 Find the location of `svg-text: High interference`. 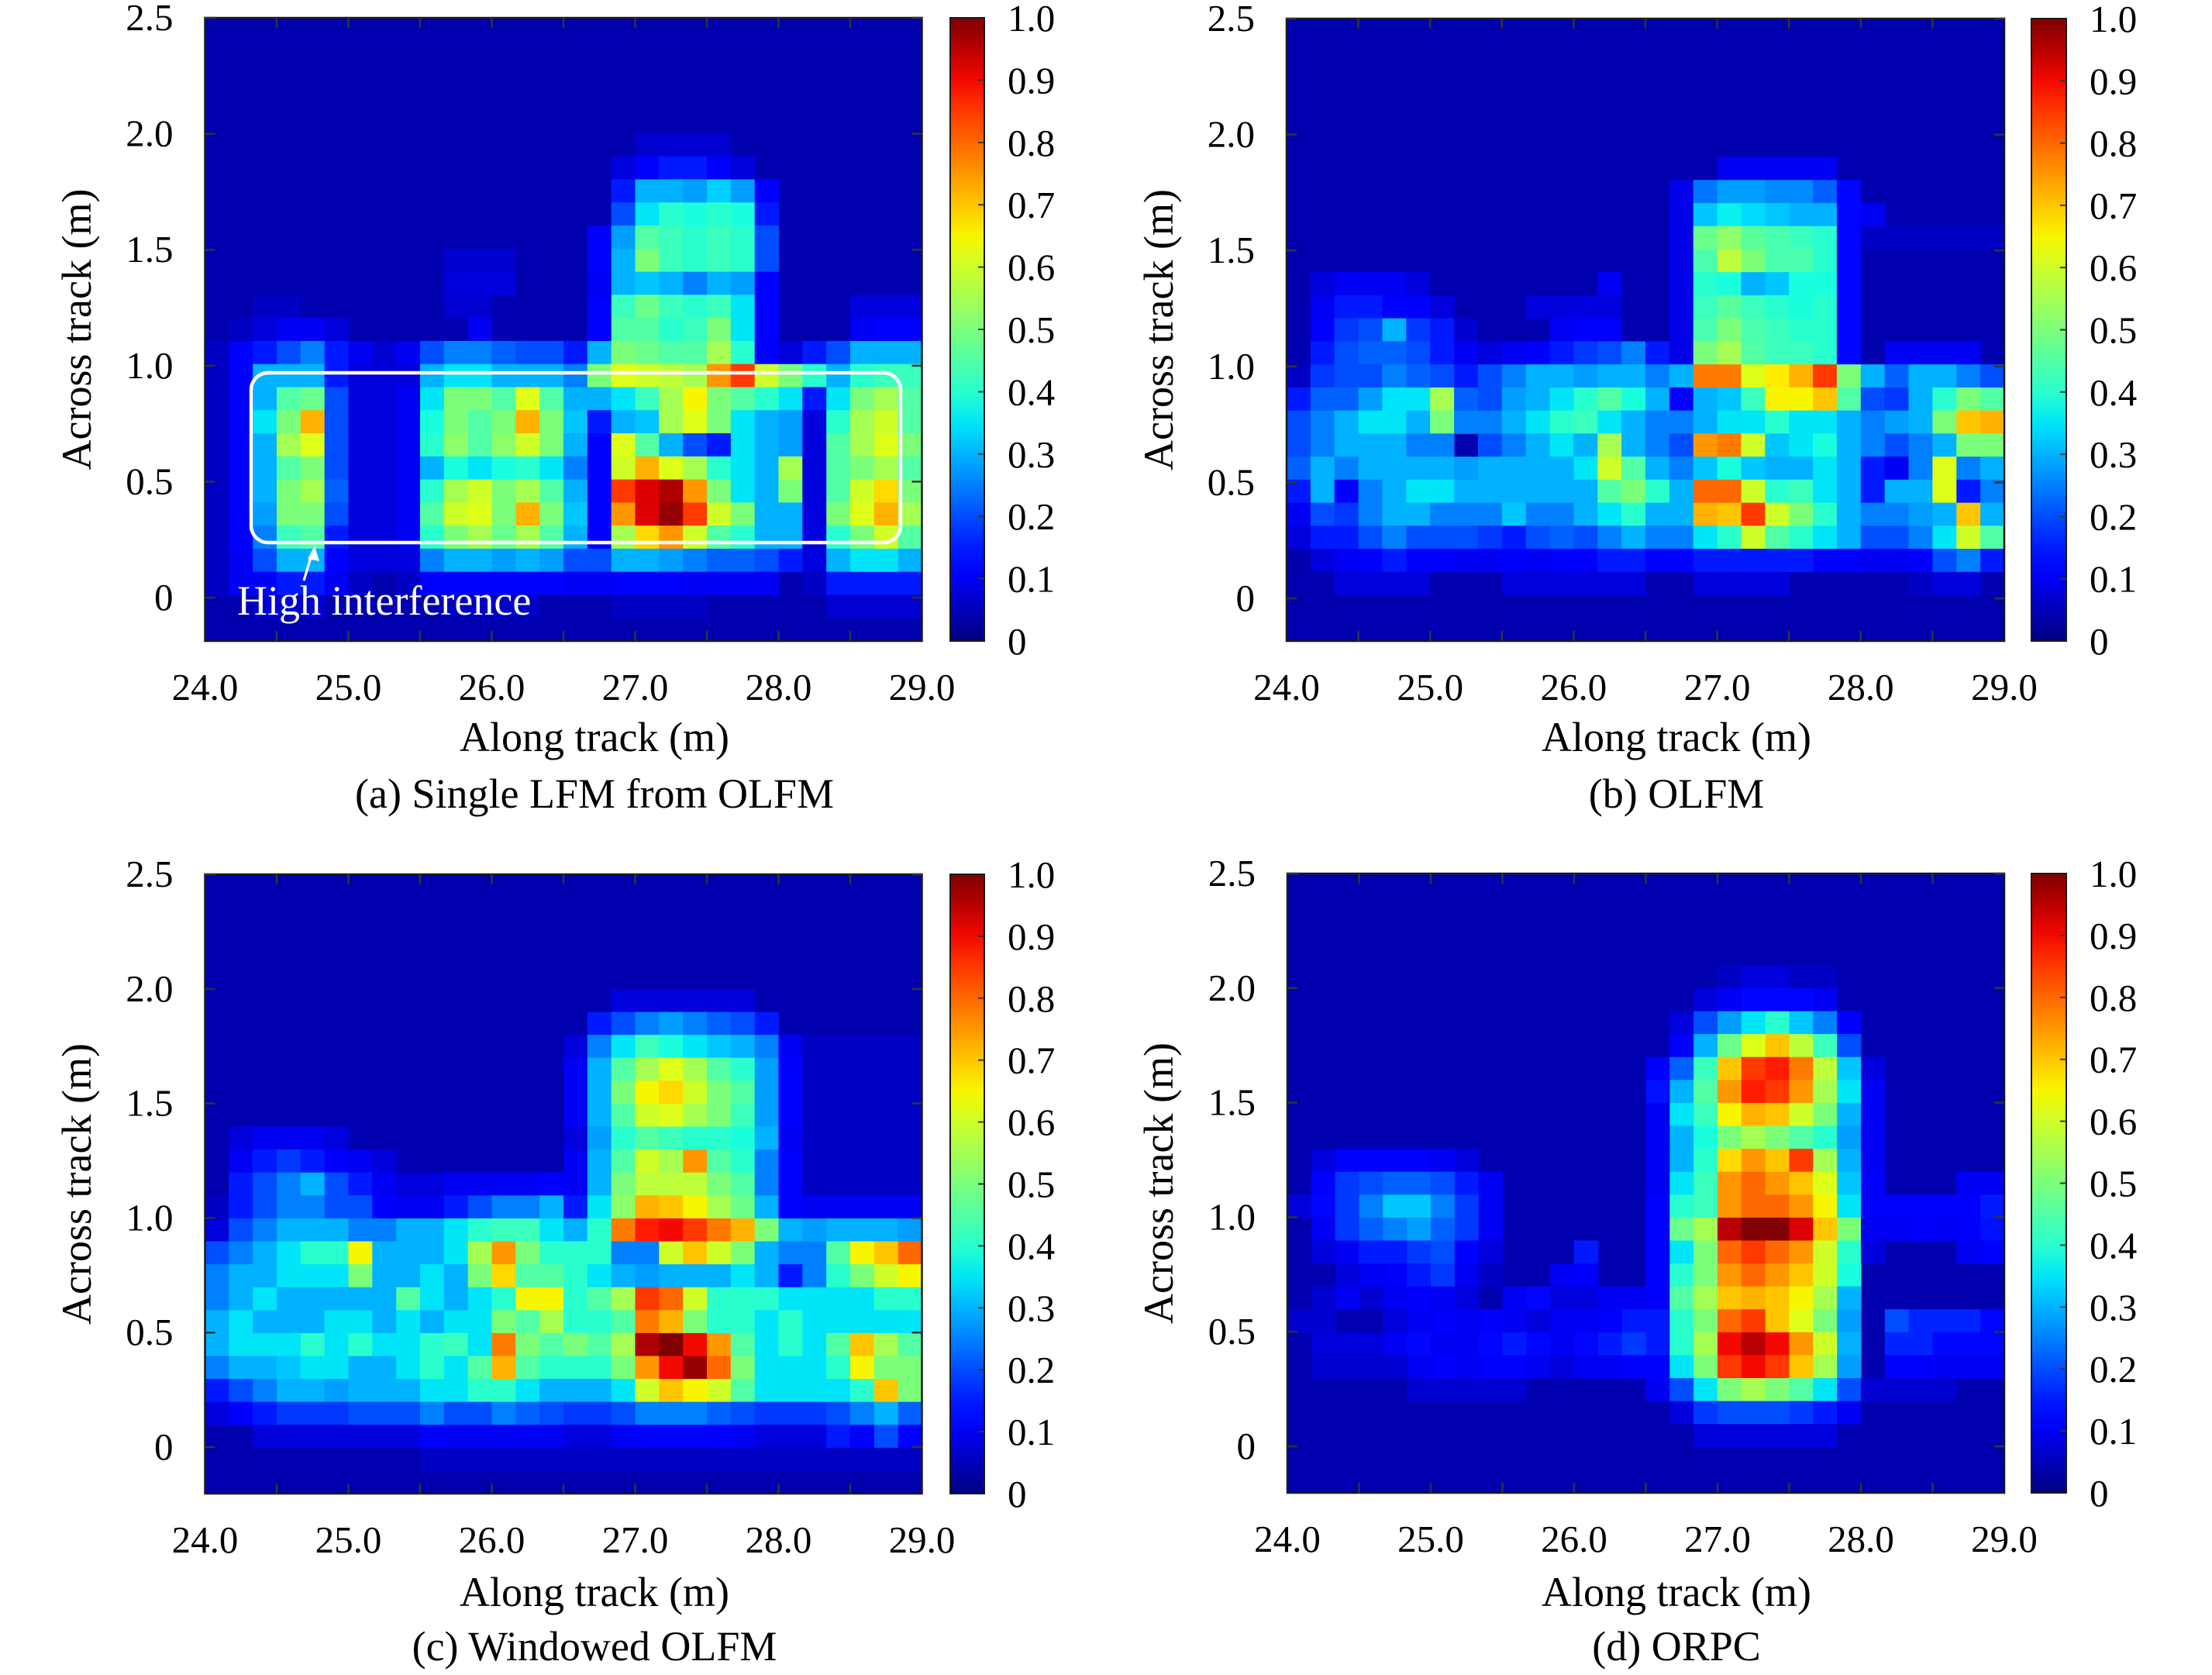

svg-text: High interference is located at coordinates (384, 600).